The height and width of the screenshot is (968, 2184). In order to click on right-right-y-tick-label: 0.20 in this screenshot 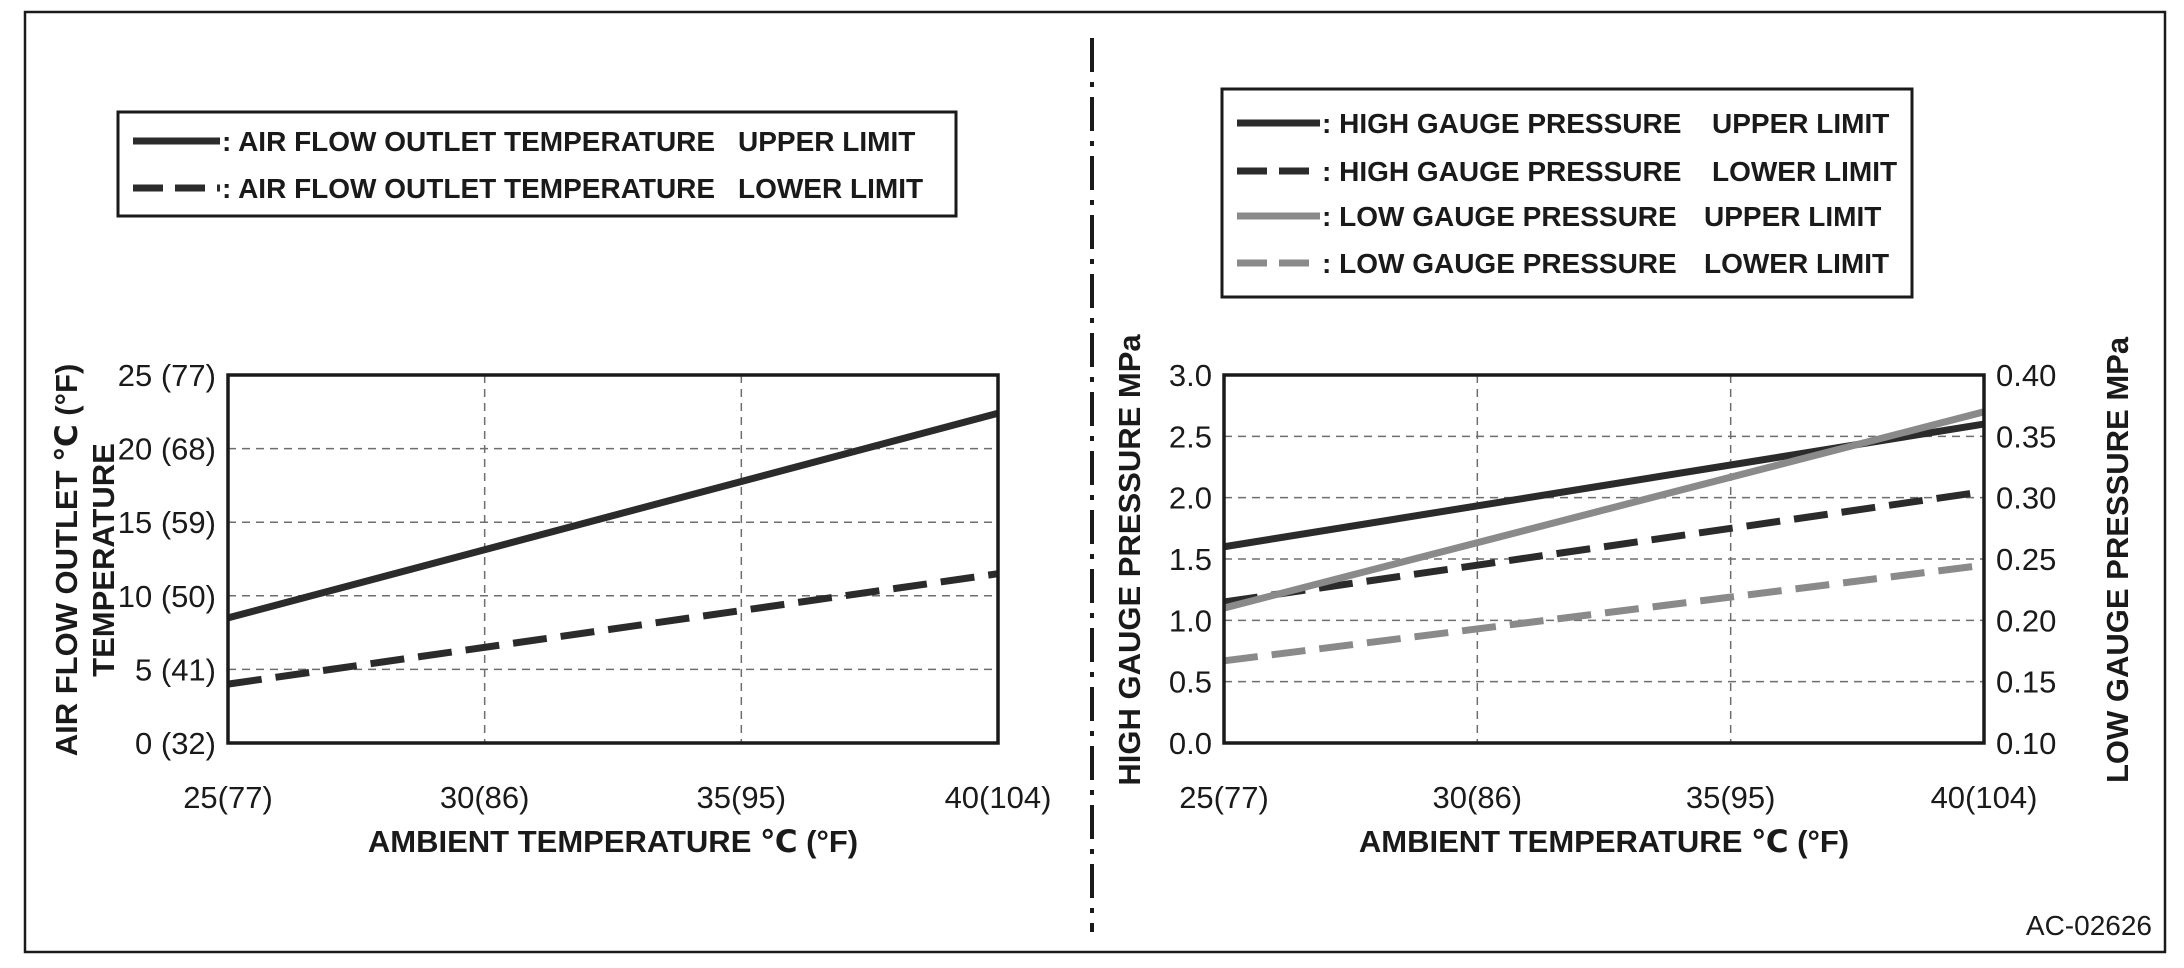, I will do `click(2026, 620)`.